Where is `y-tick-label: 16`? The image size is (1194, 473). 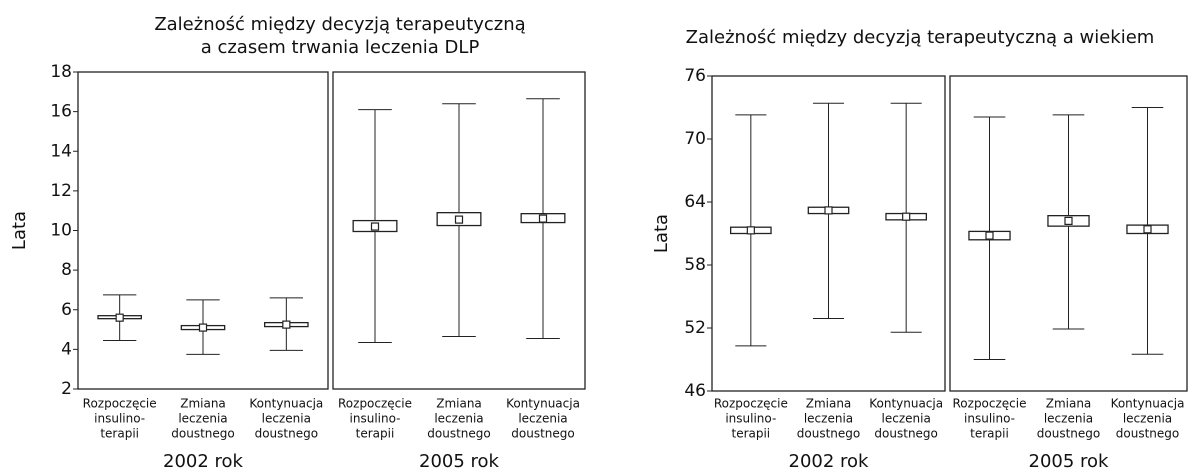 y-tick-label: 16 is located at coordinates (61, 112).